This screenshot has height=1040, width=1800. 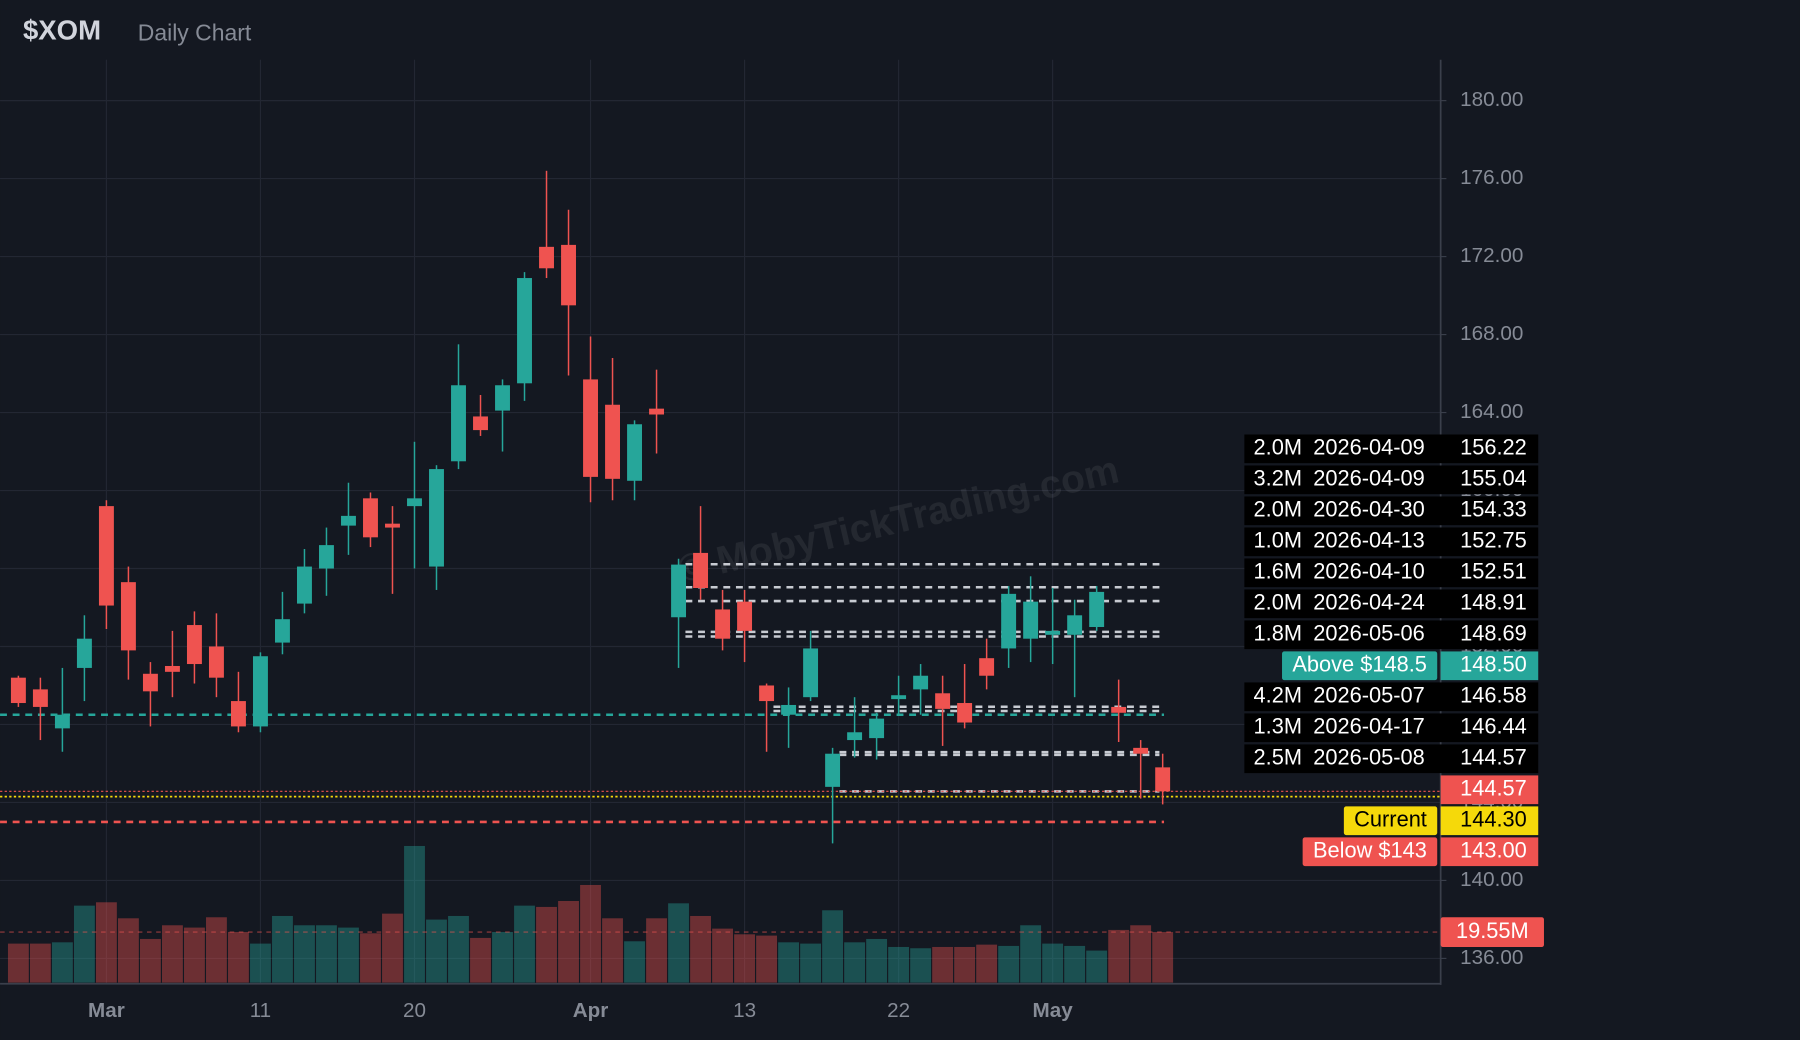 What do you see at coordinates (1278, 757) in the screenshot?
I see `level-volume: 2.5M` at bounding box center [1278, 757].